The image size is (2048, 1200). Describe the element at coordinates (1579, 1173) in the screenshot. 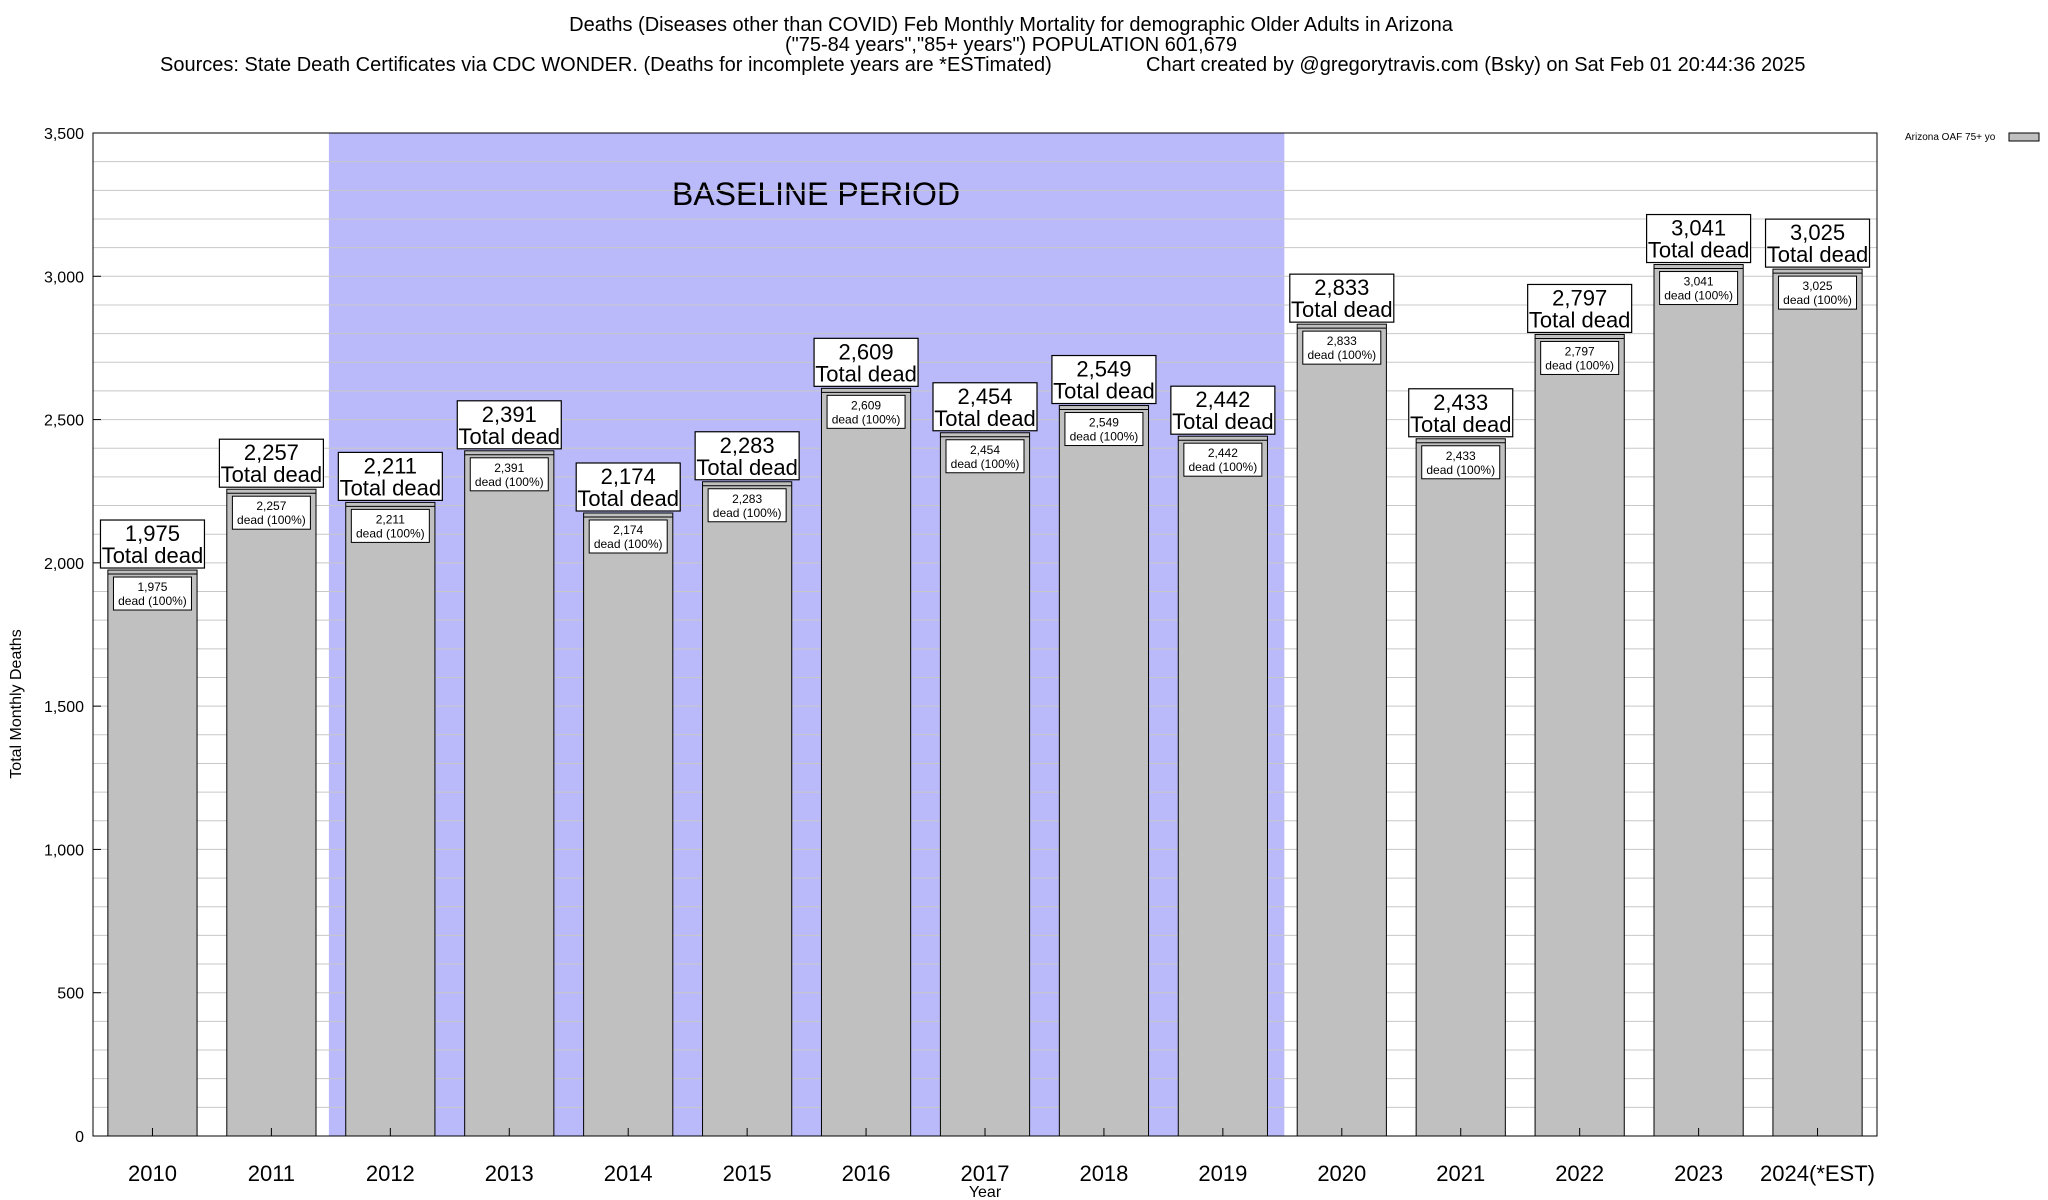

I see `x-tick-label: 2022` at that location.